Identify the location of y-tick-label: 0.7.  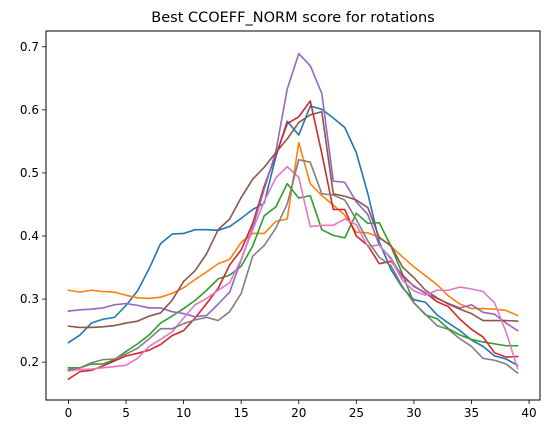
(29, 47).